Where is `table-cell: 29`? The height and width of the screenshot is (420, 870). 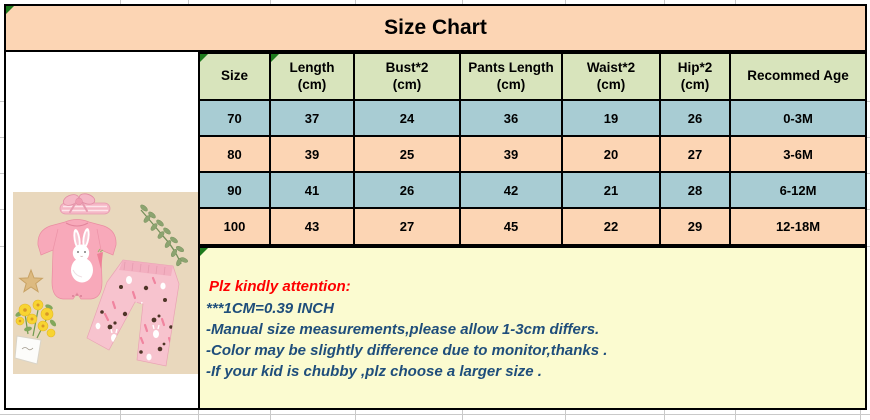 table-cell: 29 is located at coordinates (696, 226).